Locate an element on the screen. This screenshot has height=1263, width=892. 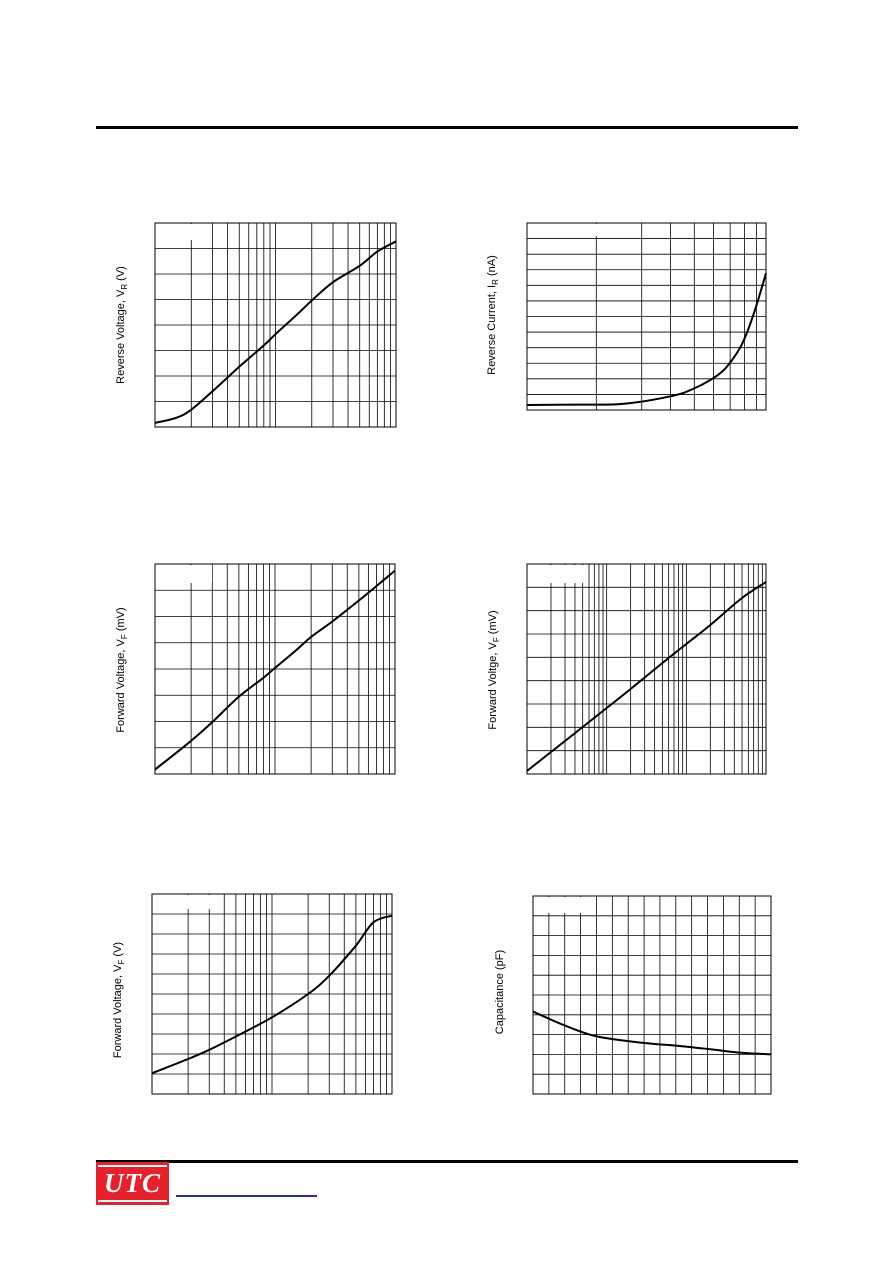
chart-forward-voltage-v is located at coordinates (272, 994).